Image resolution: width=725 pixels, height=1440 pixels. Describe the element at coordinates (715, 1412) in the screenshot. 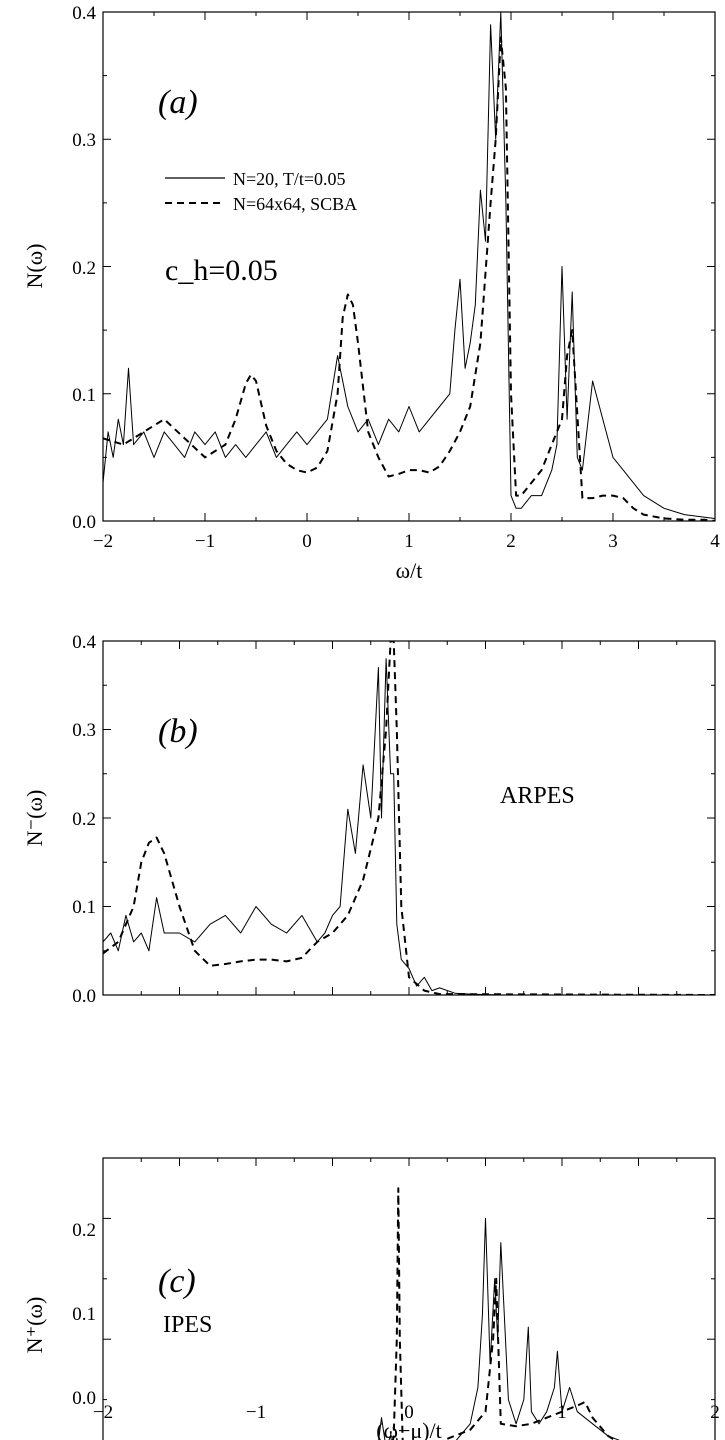

I see `panel-c-xtick-4: 2` at that location.